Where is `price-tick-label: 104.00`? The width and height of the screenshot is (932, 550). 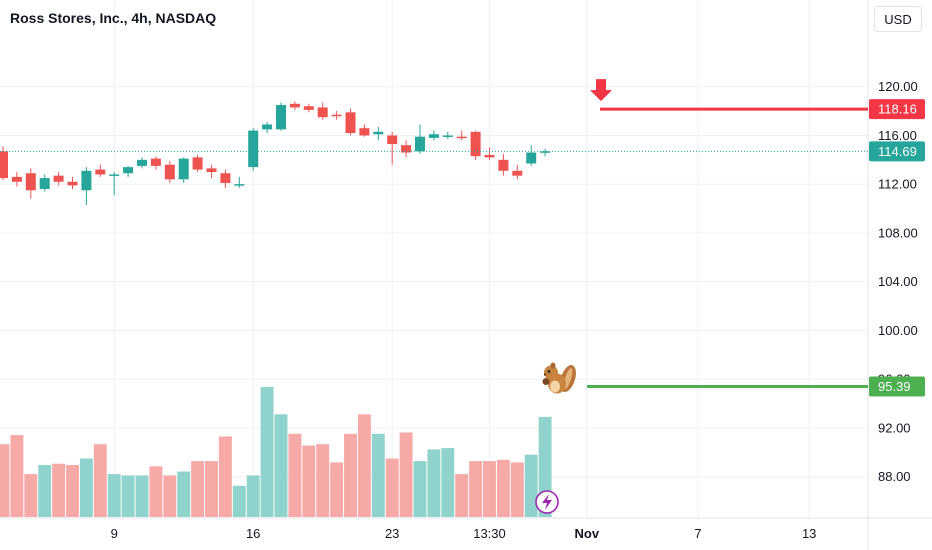 price-tick-label: 104.00 is located at coordinates (898, 281).